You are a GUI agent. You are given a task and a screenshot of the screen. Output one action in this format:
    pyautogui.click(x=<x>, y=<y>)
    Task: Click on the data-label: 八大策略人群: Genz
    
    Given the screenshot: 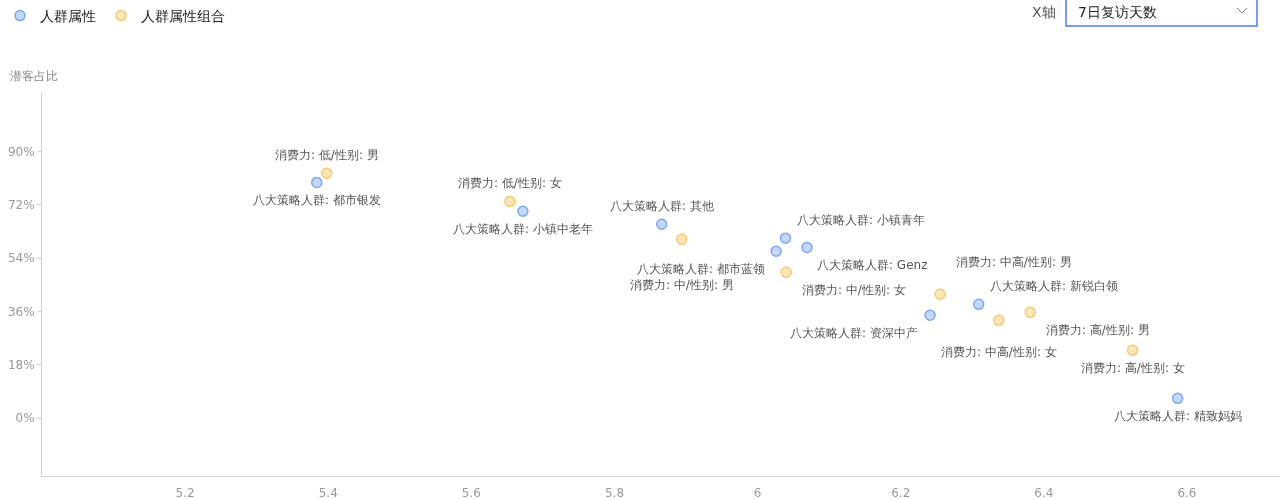 What is the action you would take?
    pyautogui.click(x=872, y=265)
    